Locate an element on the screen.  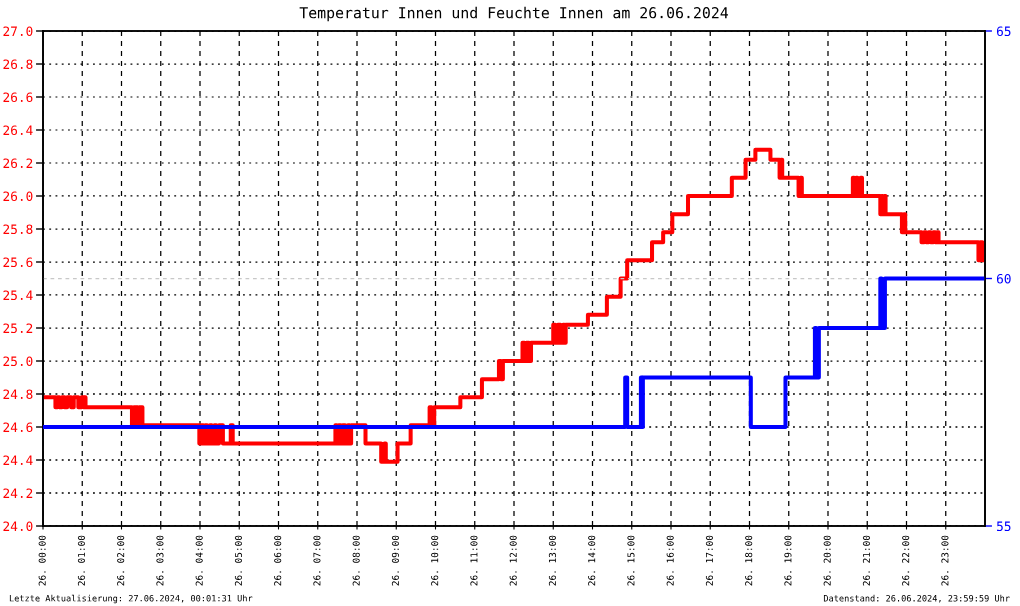
x-tick-label: 26. 08:00 is located at coordinates (356, 560).